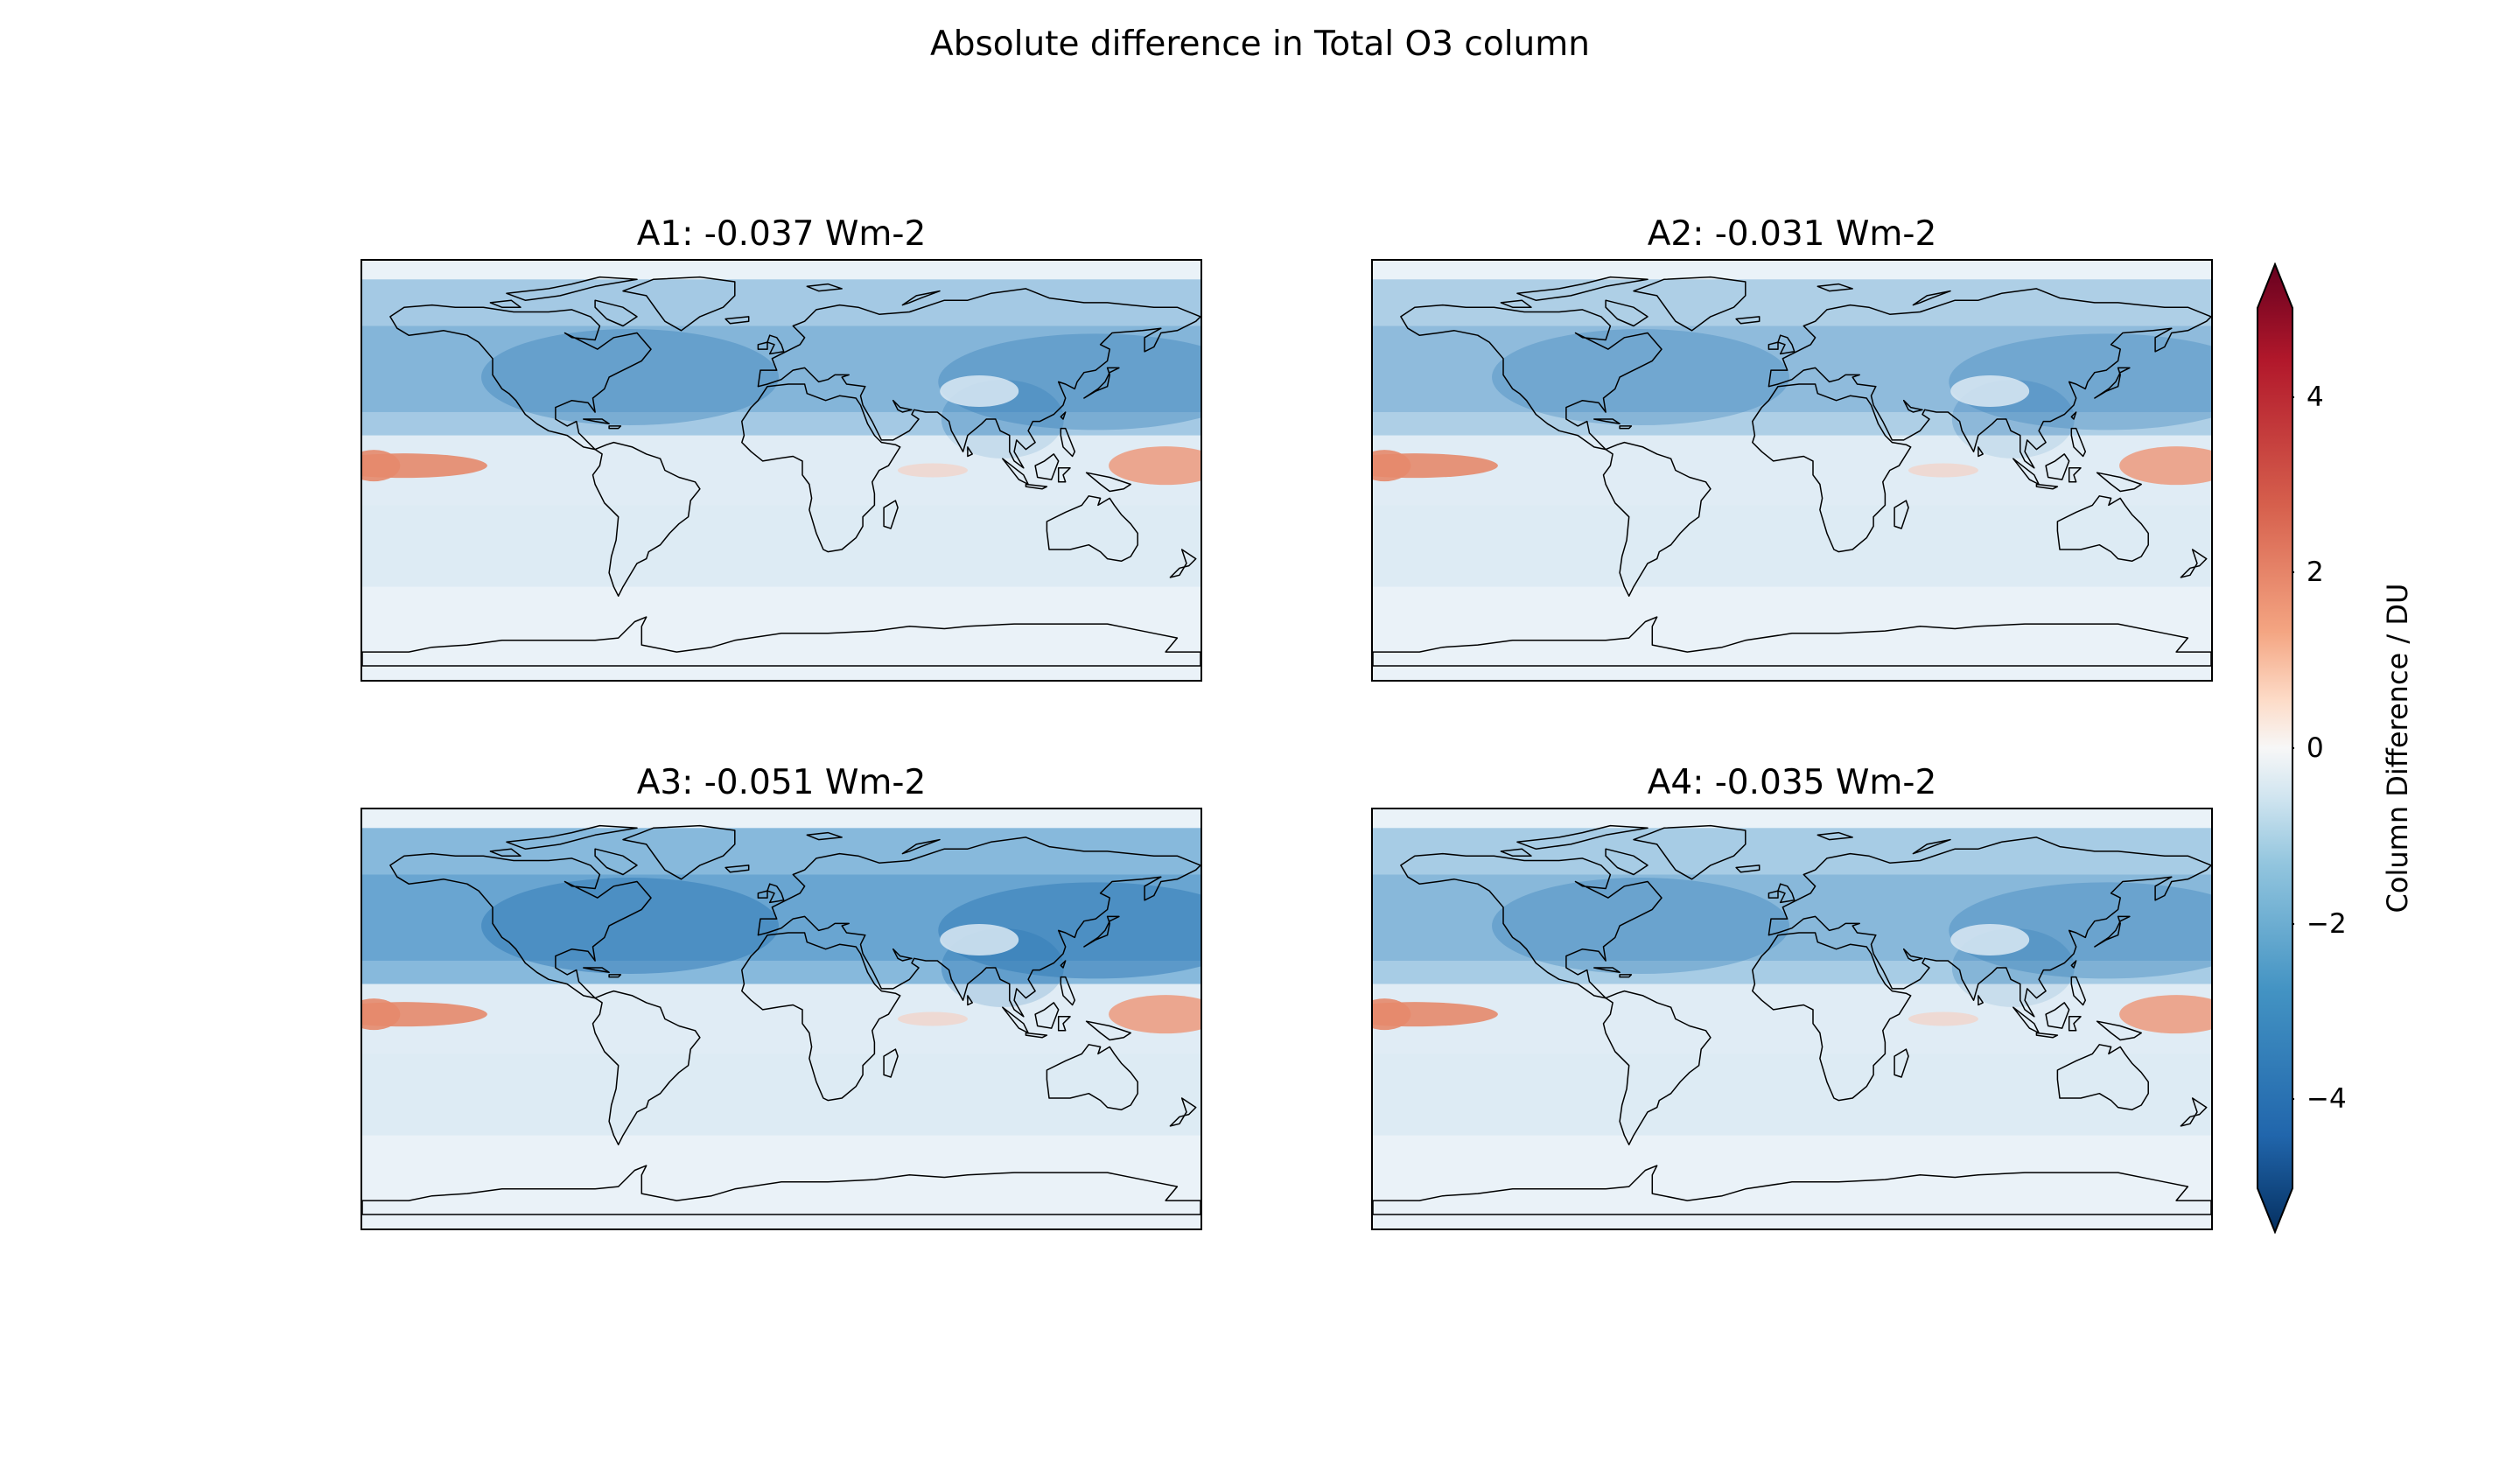 The width and height of the screenshot is (2520, 1470). I want to click on panel-title: A3: -0.051 Wm-2, so click(781, 782).